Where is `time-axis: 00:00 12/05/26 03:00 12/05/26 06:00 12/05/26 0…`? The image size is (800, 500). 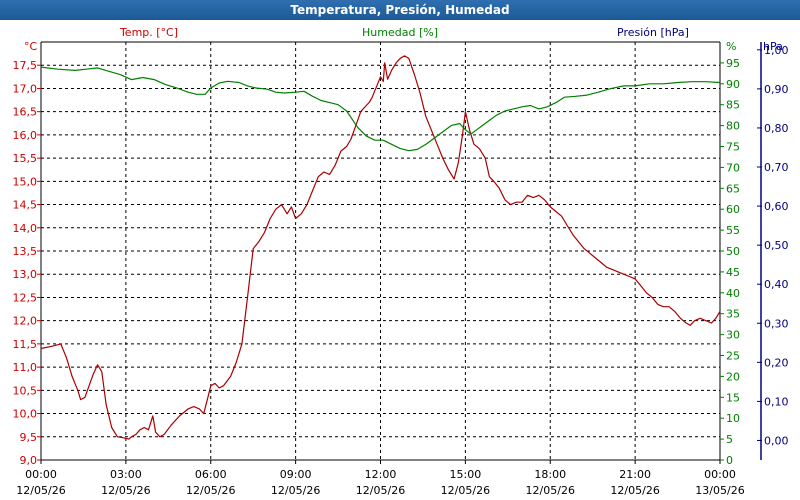
time-axis: 00:00 12/05/26 03:00 12/05/26 06:00 12/05/26 0… is located at coordinates (380, 478).